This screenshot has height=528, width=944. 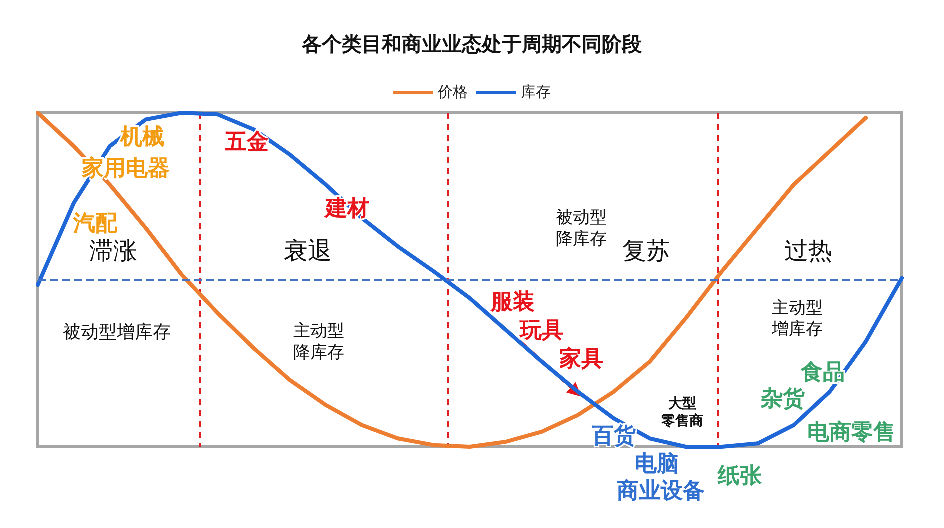 I want to click on annotation: 滞涨, so click(x=114, y=252).